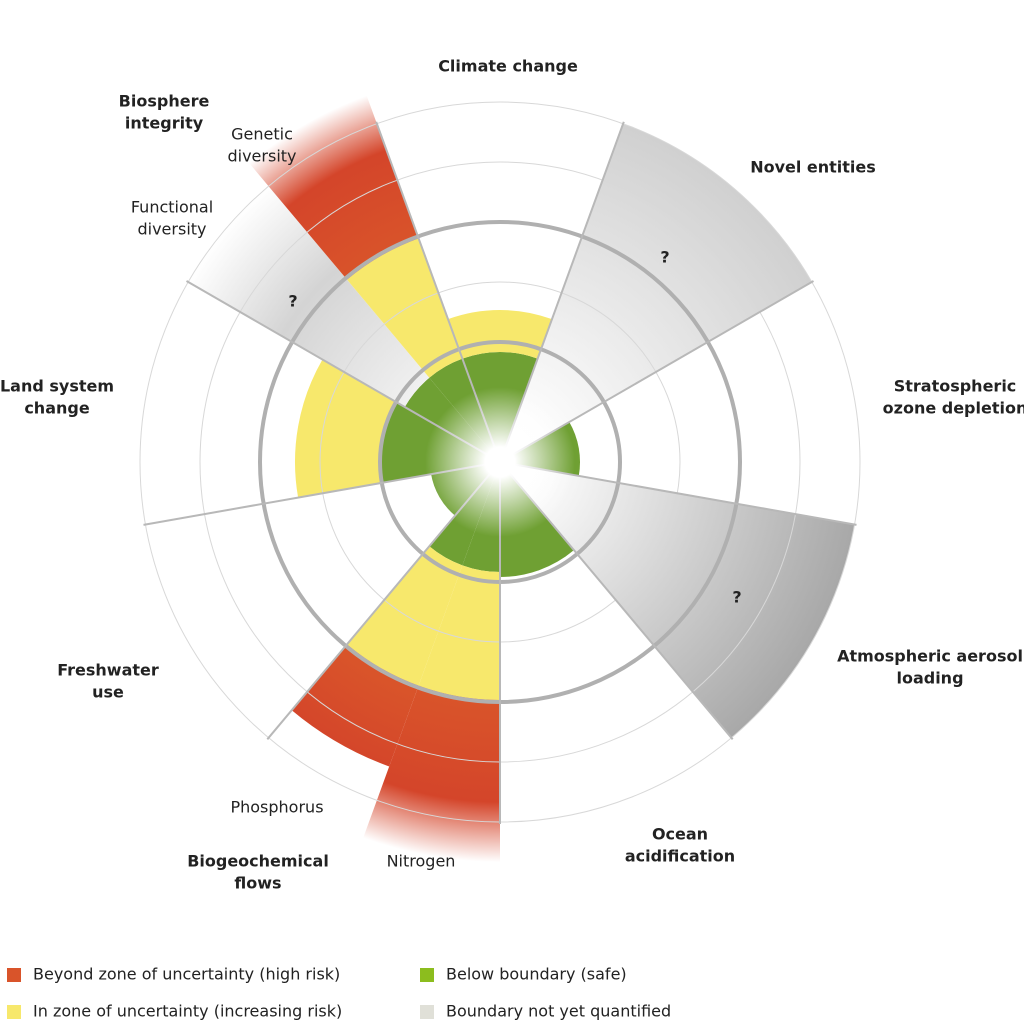  Describe the element at coordinates (508, 66) in the screenshot. I see `boundary-label: Climate change` at that location.